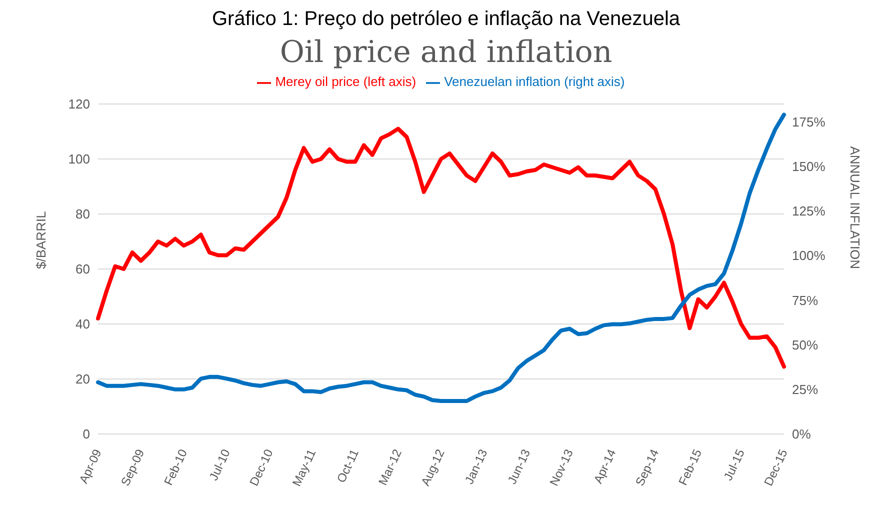 The width and height of the screenshot is (892, 525). What do you see at coordinates (83, 269) in the screenshot?
I see `y-tick-label: 60` at bounding box center [83, 269].